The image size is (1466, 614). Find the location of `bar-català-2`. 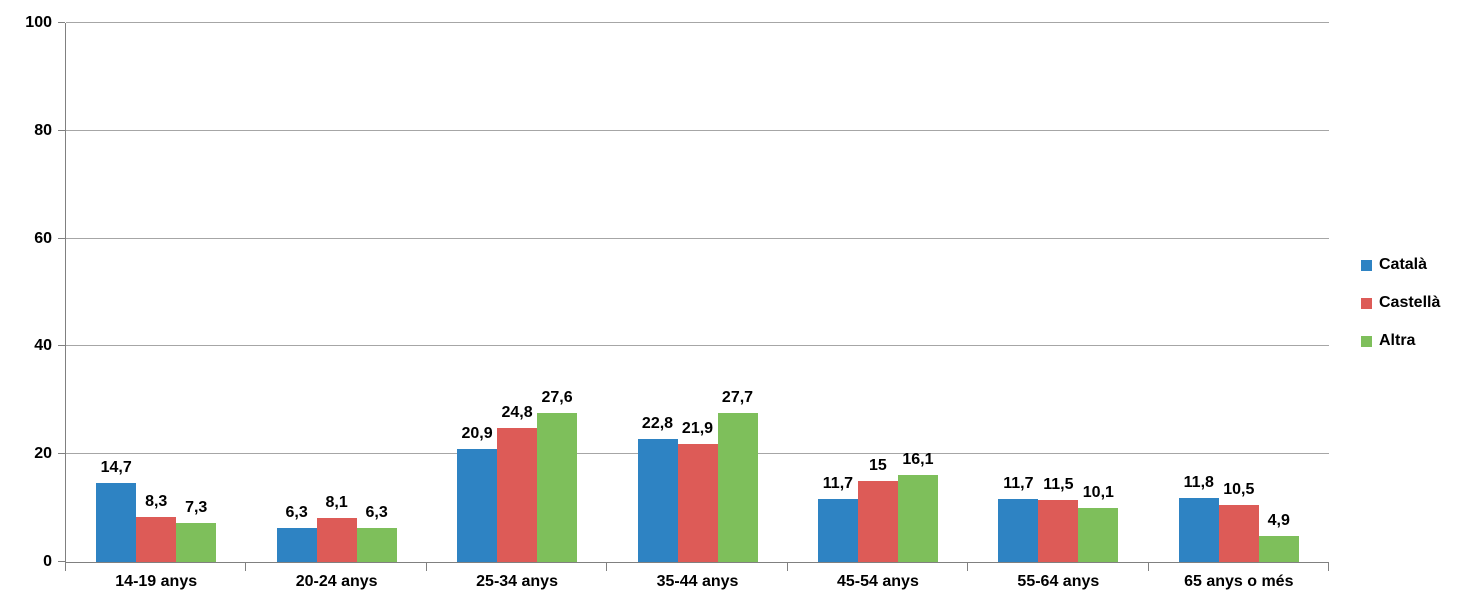

bar-català-2 is located at coordinates (477, 505).